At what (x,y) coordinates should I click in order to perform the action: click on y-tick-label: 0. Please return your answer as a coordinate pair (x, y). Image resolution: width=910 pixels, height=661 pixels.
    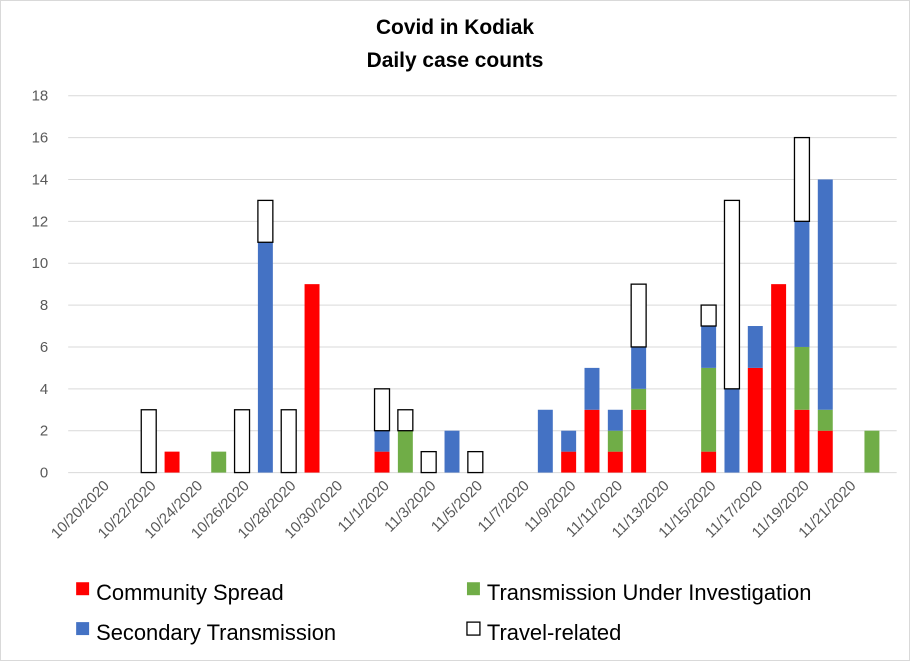
    Looking at the image, I should click on (44, 473).